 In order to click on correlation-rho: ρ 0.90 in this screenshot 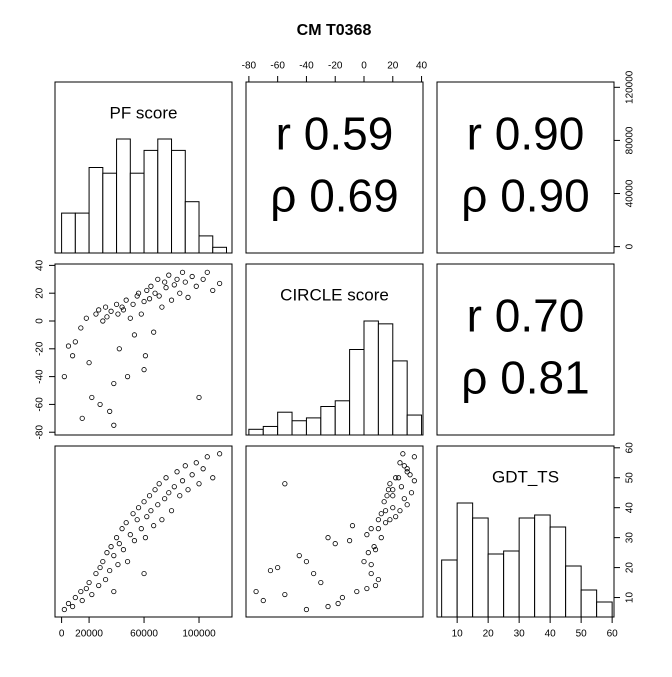, I will do `click(525, 196)`.